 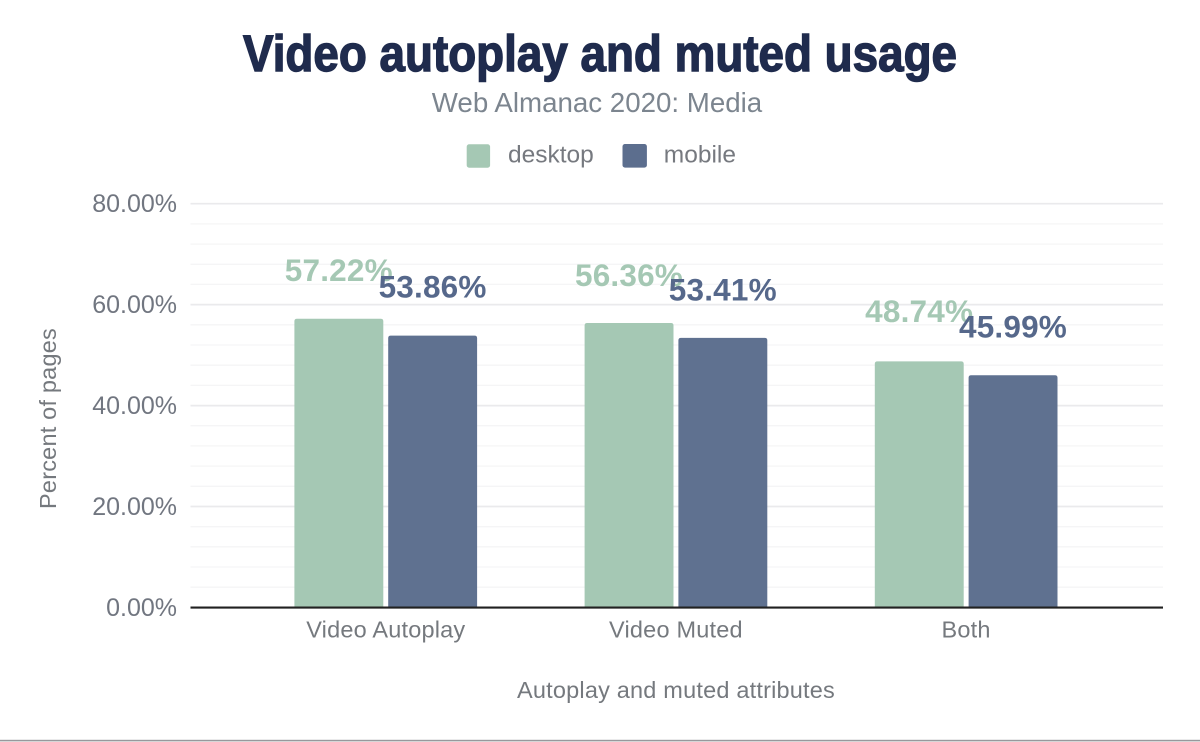 What do you see at coordinates (134, 406) in the screenshot?
I see `svg-text: 40.00%` at bounding box center [134, 406].